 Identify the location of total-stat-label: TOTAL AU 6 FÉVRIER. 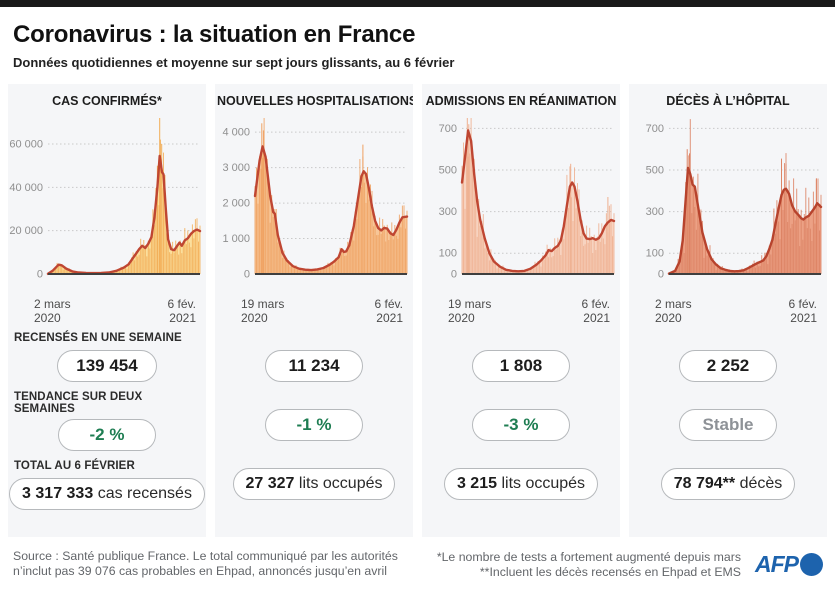
(74, 466).